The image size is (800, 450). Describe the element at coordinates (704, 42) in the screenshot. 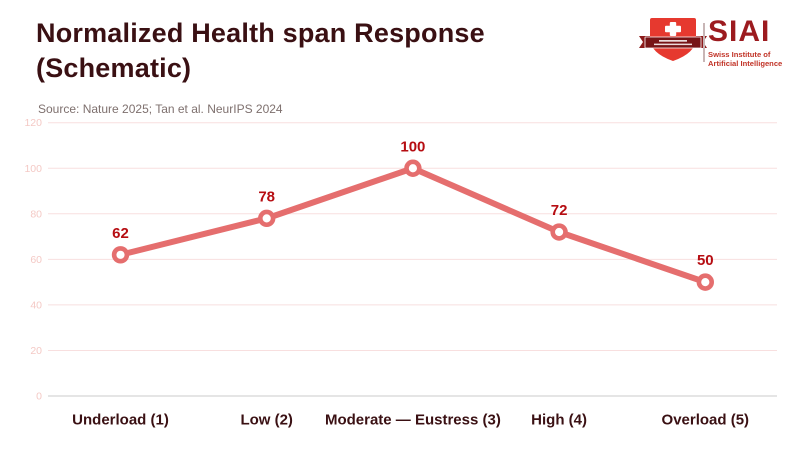

I see `logo-divider` at that location.